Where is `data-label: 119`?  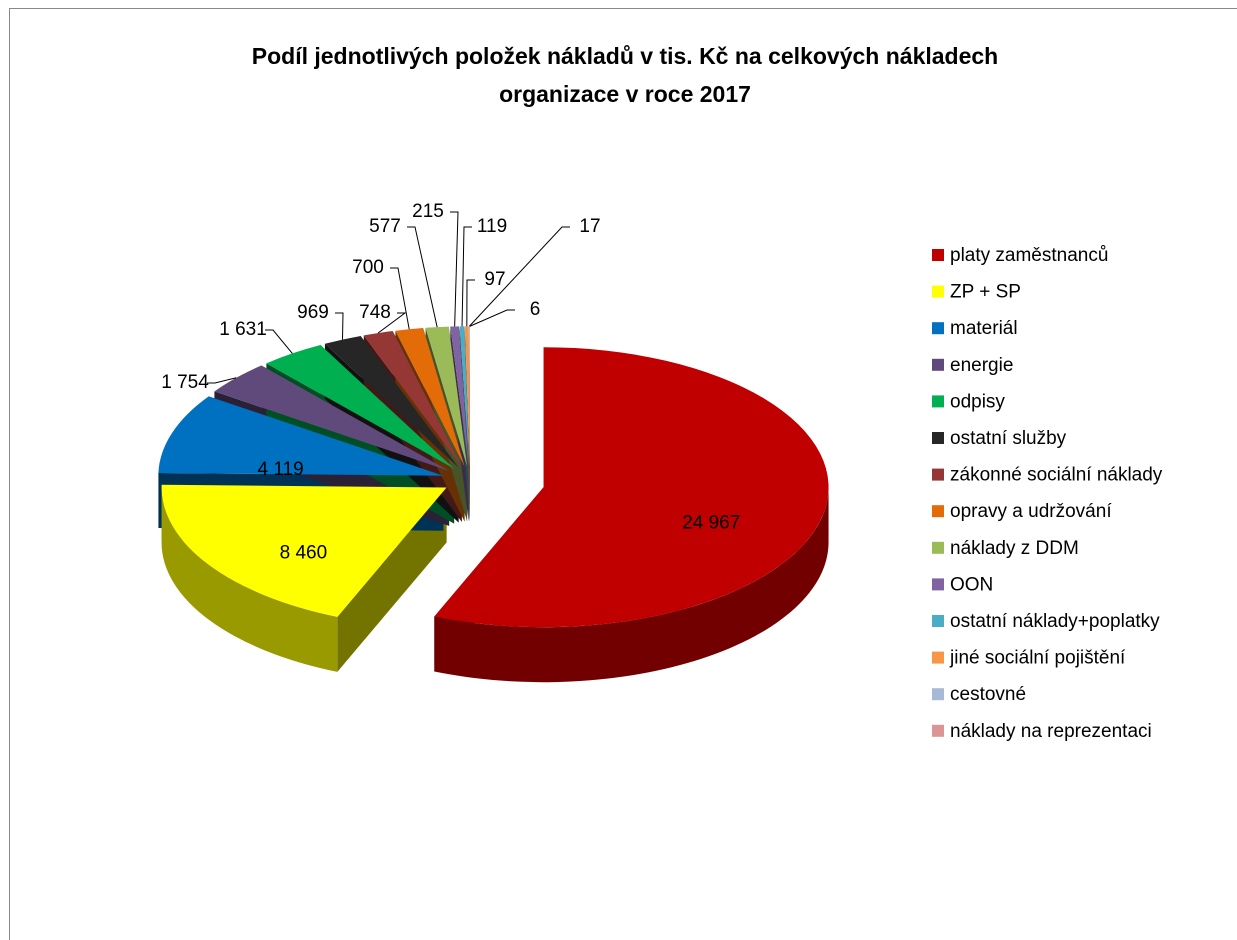
data-label: 119 is located at coordinates (492, 226).